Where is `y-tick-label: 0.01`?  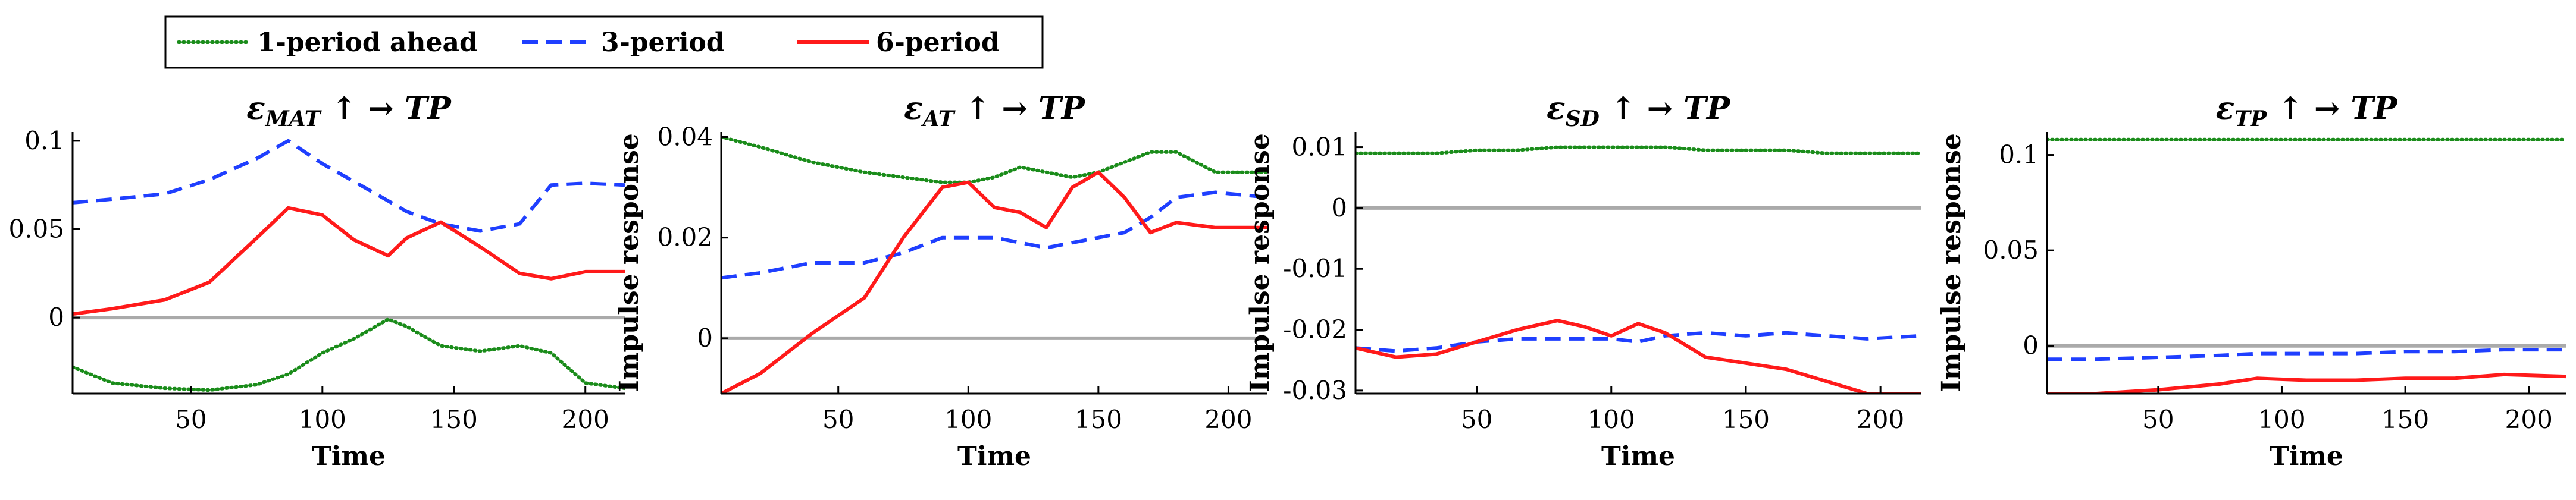 y-tick-label: 0.01 is located at coordinates (1319, 147).